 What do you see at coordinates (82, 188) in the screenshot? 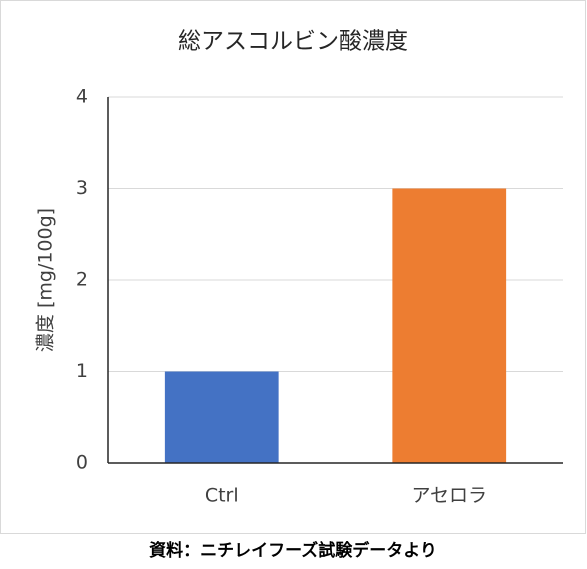
I see `y-tick-label: 3` at bounding box center [82, 188].